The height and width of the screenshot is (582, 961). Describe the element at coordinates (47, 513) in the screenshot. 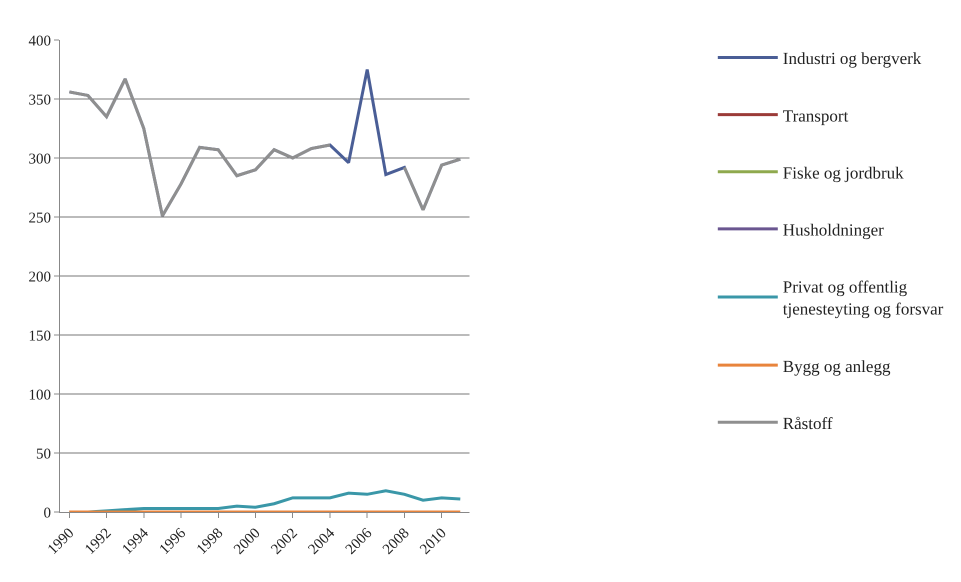

I see `y-tick-label: 0` at that location.